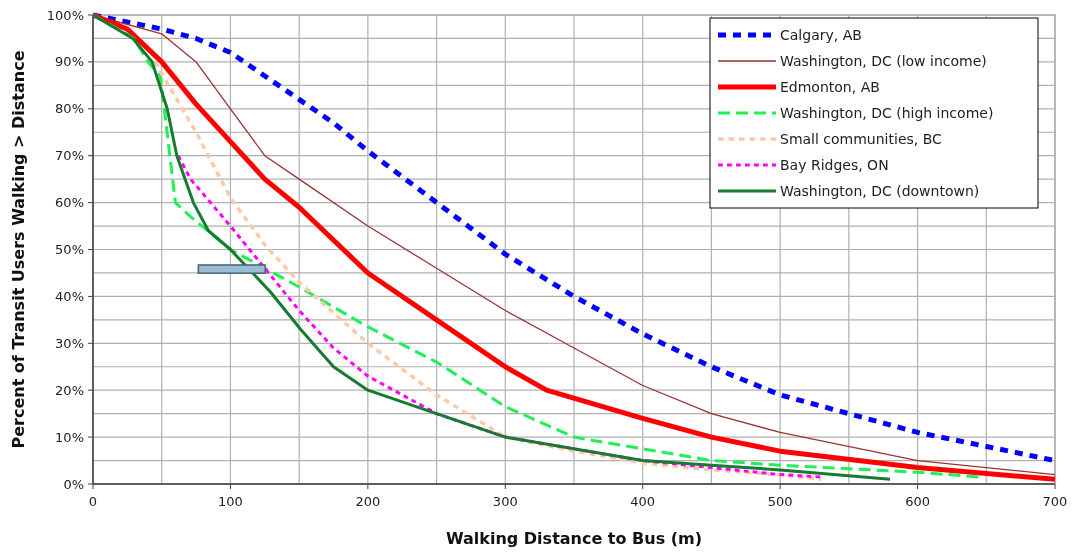  I want to click on legend-label: Calgary, AB, so click(821, 34).